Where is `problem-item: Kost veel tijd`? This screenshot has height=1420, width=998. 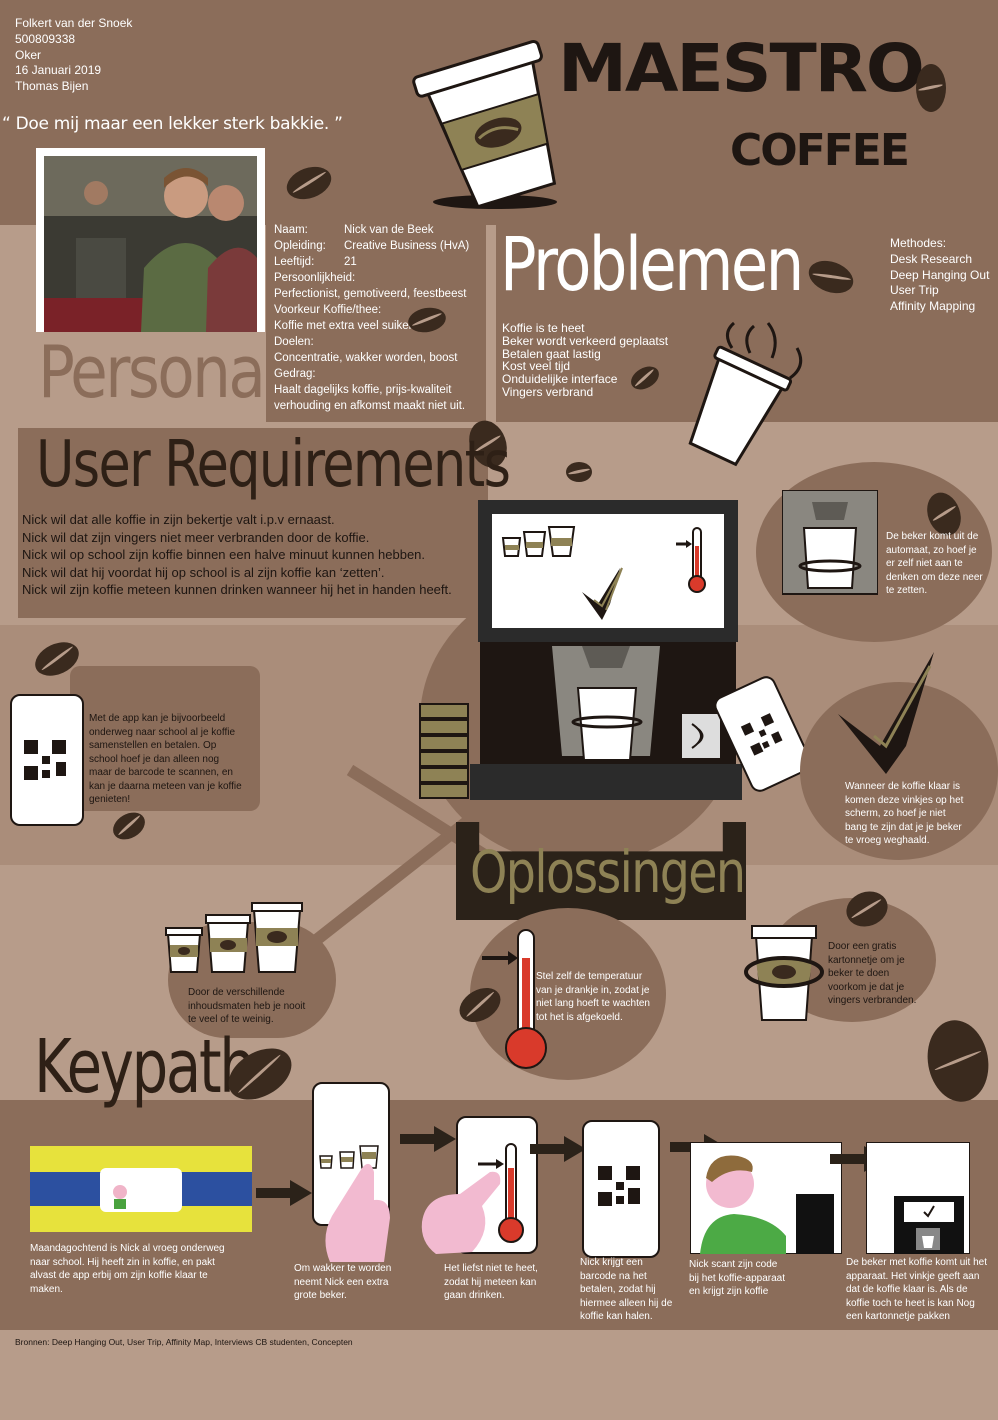 problem-item: Kost veel tijd is located at coordinates (536, 366).